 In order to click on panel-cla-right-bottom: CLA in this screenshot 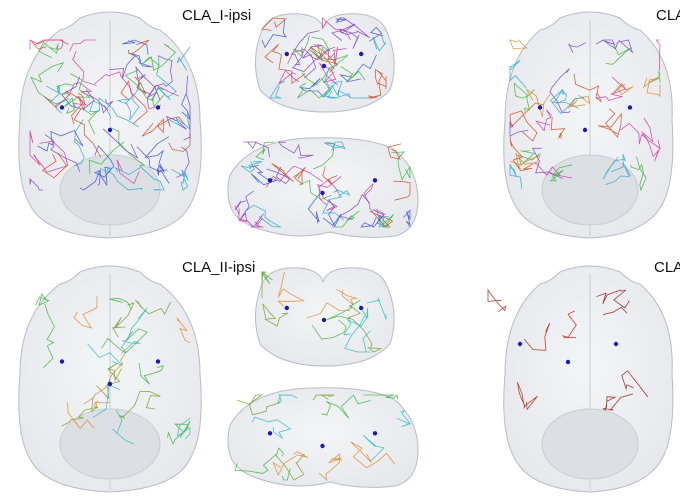, I will do `click(583, 376)`.